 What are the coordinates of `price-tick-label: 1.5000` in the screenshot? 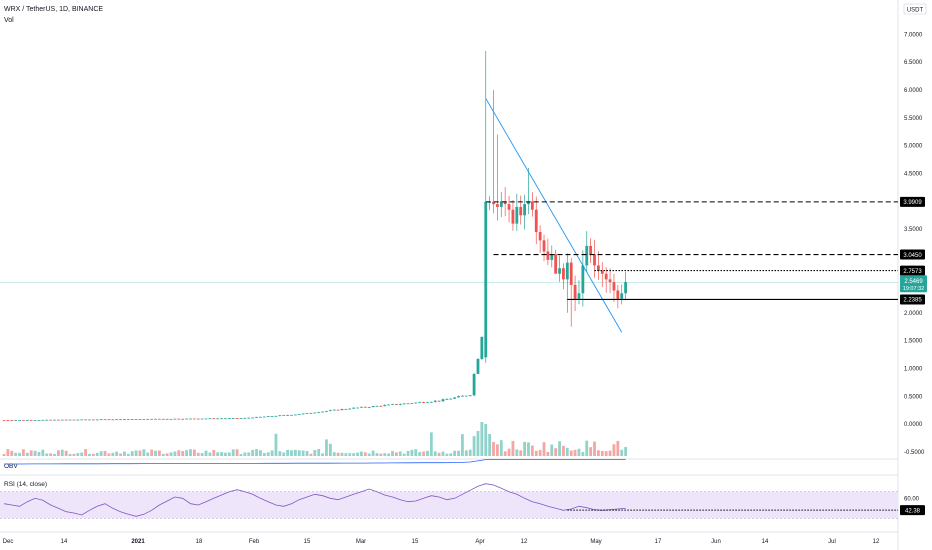 It's located at (913, 342).